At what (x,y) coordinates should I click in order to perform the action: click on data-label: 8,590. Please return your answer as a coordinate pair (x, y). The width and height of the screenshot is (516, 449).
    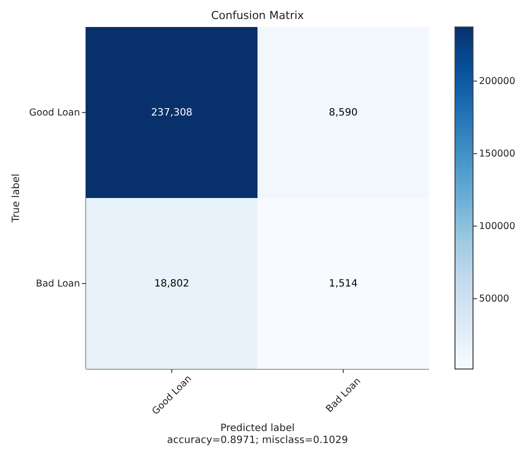
    Looking at the image, I should click on (343, 112).